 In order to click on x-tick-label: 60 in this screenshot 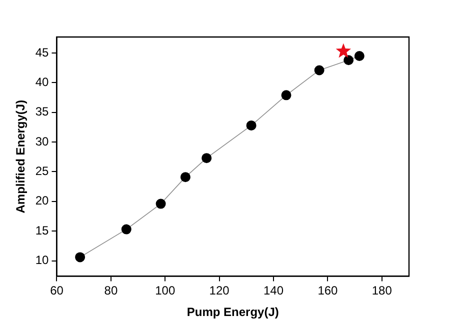, I will do `click(57, 291)`.